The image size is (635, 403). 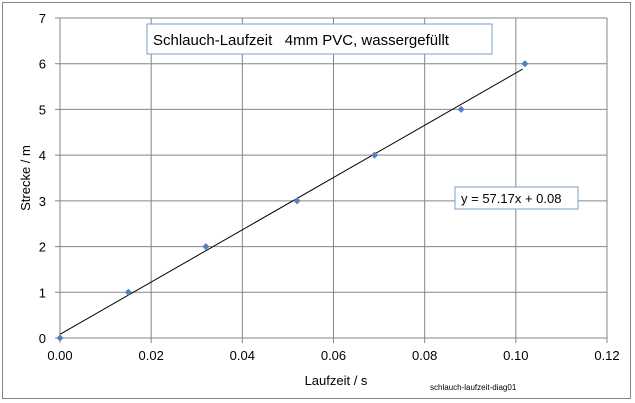 I want to click on y-tick-label: 4, so click(x=42, y=155).